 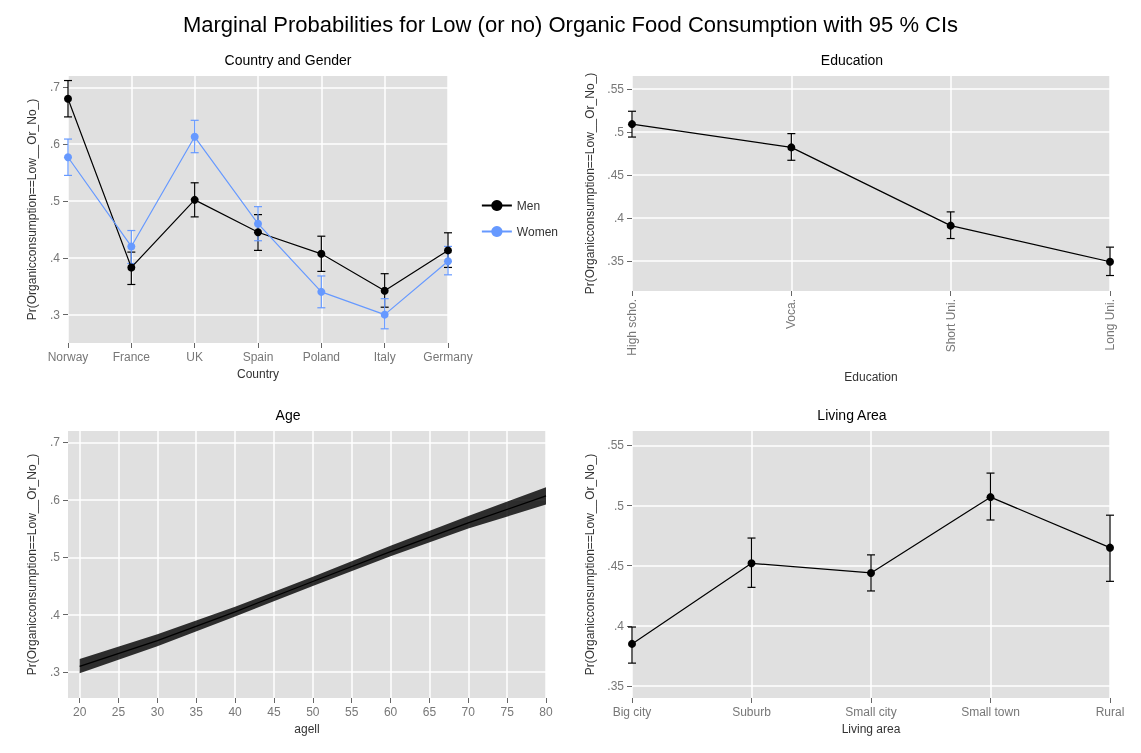 I want to click on x-tick-label: Big city, so click(x=632, y=712).